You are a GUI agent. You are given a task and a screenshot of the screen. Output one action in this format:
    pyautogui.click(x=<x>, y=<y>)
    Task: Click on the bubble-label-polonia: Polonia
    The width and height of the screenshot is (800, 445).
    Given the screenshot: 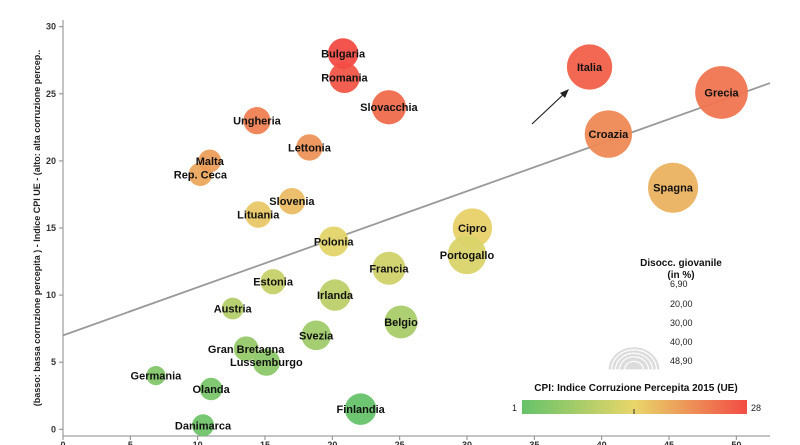 What is the action you would take?
    pyautogui.click(x=334, y=242)
    